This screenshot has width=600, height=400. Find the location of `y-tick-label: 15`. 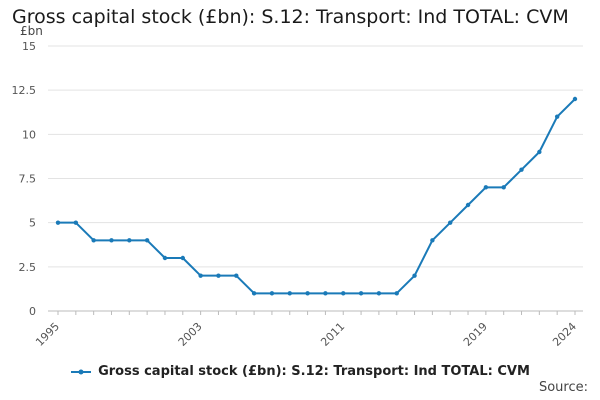

y-tick-label: 15 is located at coordinates (29, 46).